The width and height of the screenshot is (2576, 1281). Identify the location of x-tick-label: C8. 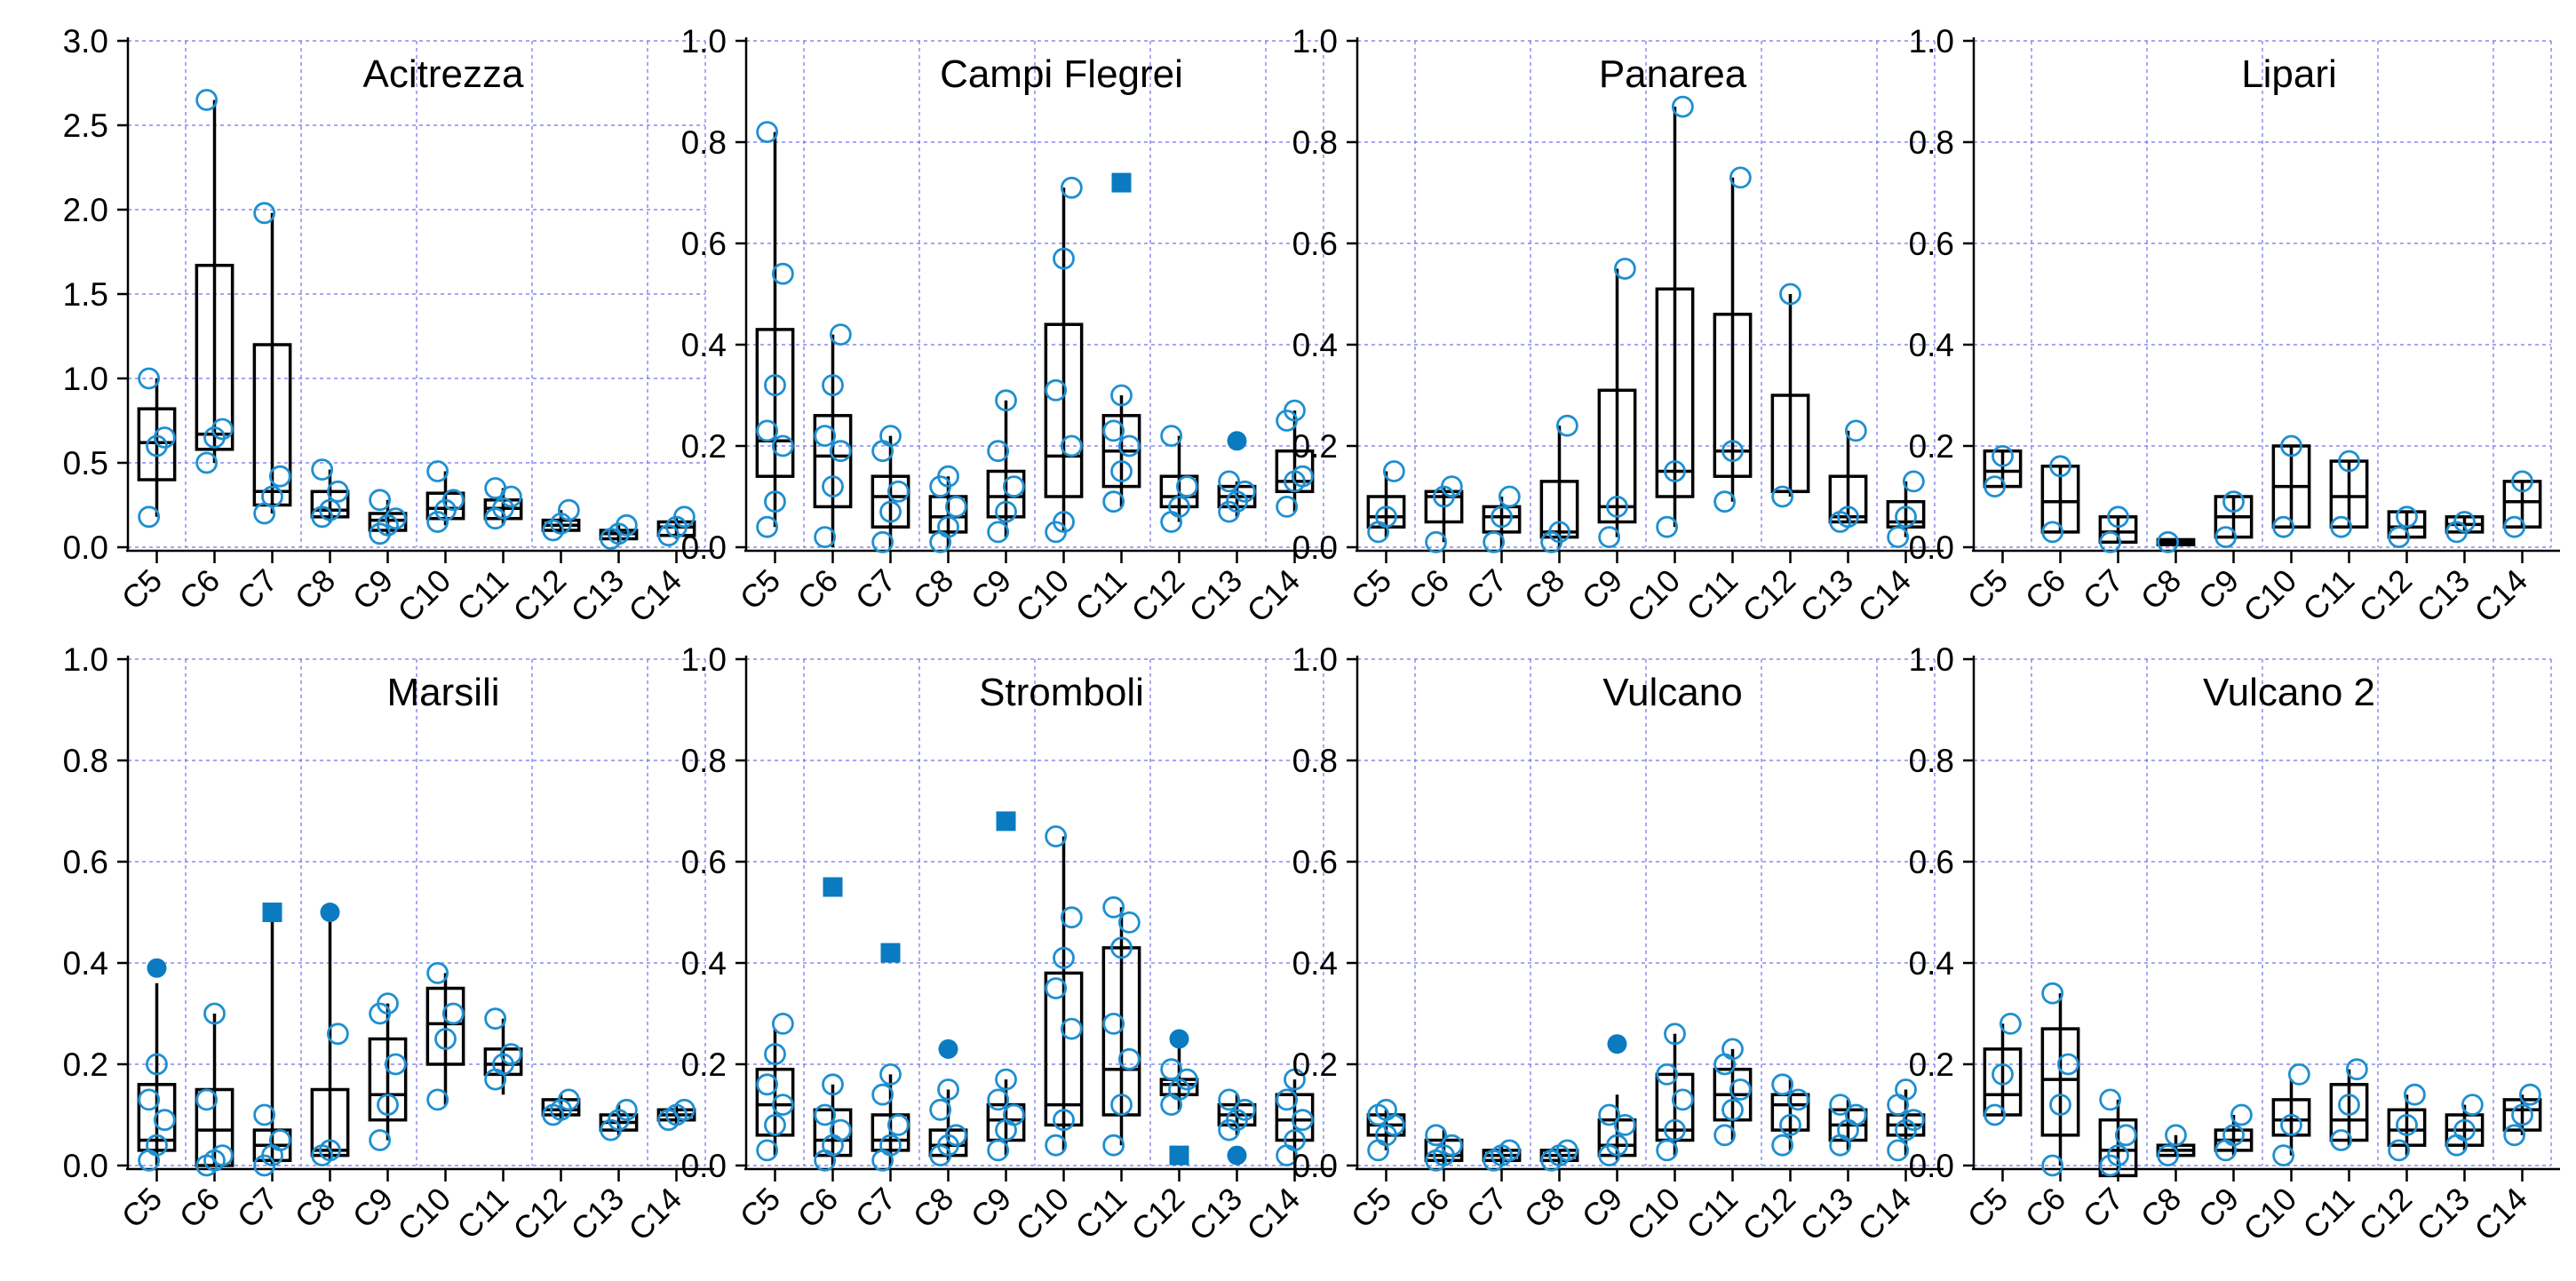
(1544, 1208).